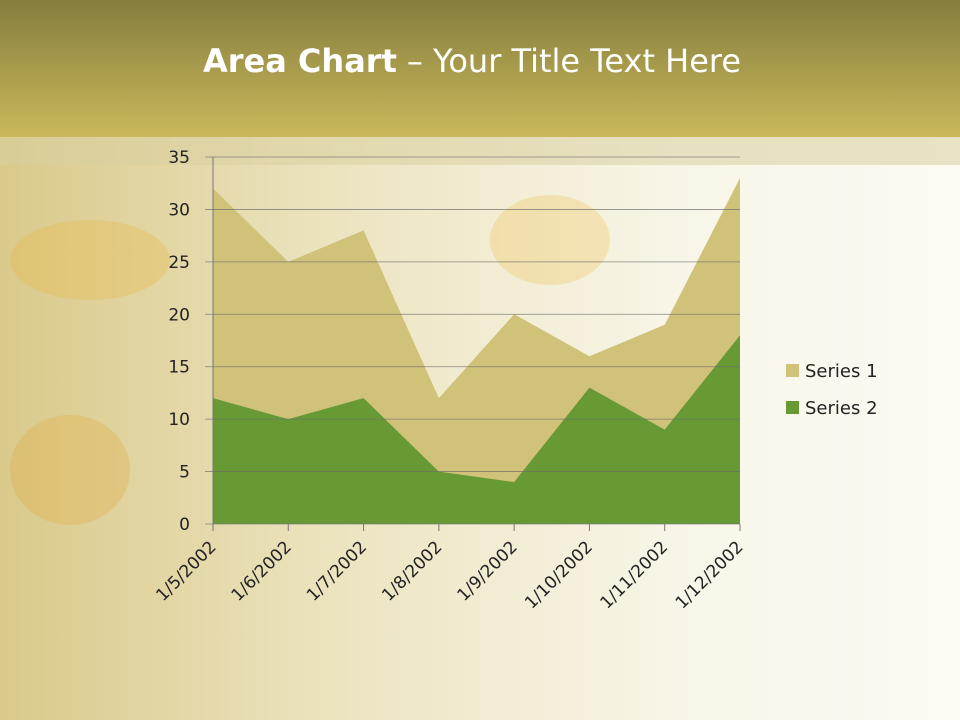 This screenshot has width=960, height=724. What do you see at coordinates (179, 315) in the screenshot?
I see `y-tick-label: 20` at bounding box center [179, 315].